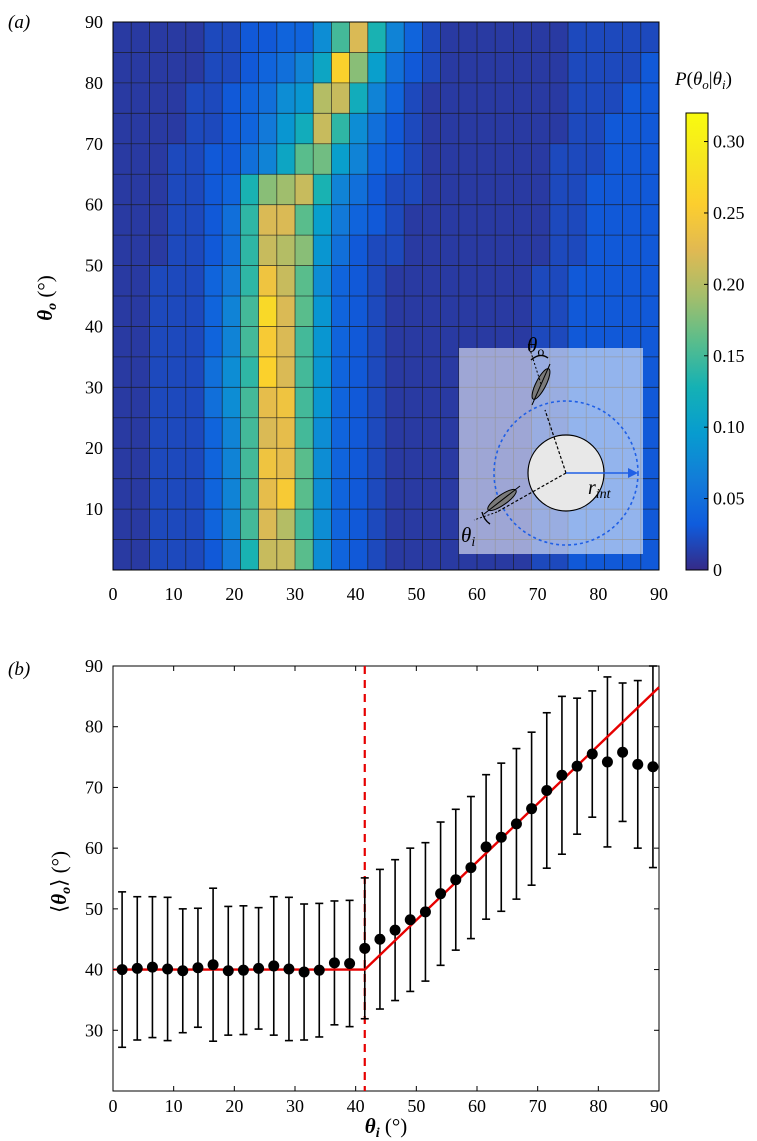  I want to click on scatter-x-tick-label: 0, so click(113, 1106).